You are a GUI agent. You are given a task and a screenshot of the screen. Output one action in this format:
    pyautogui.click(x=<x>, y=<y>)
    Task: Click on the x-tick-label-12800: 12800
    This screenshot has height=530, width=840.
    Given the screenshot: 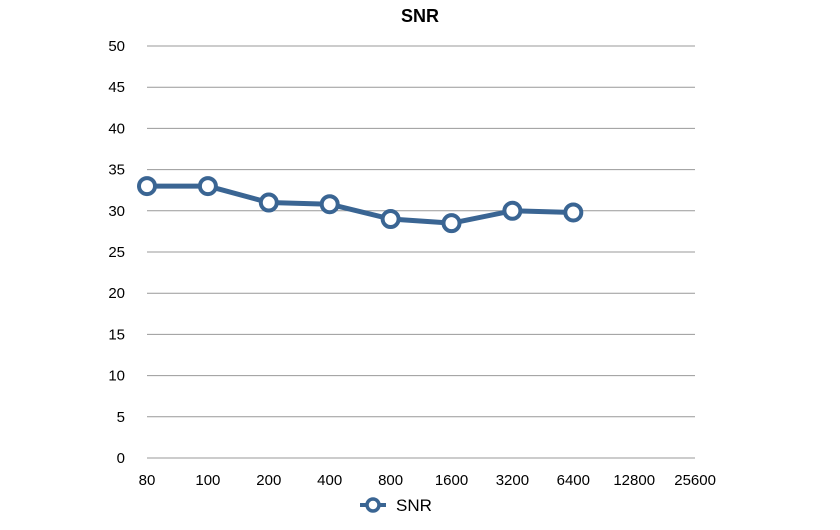 What is the action you would take?
    pyautogui.click(x=634, y=480)
    